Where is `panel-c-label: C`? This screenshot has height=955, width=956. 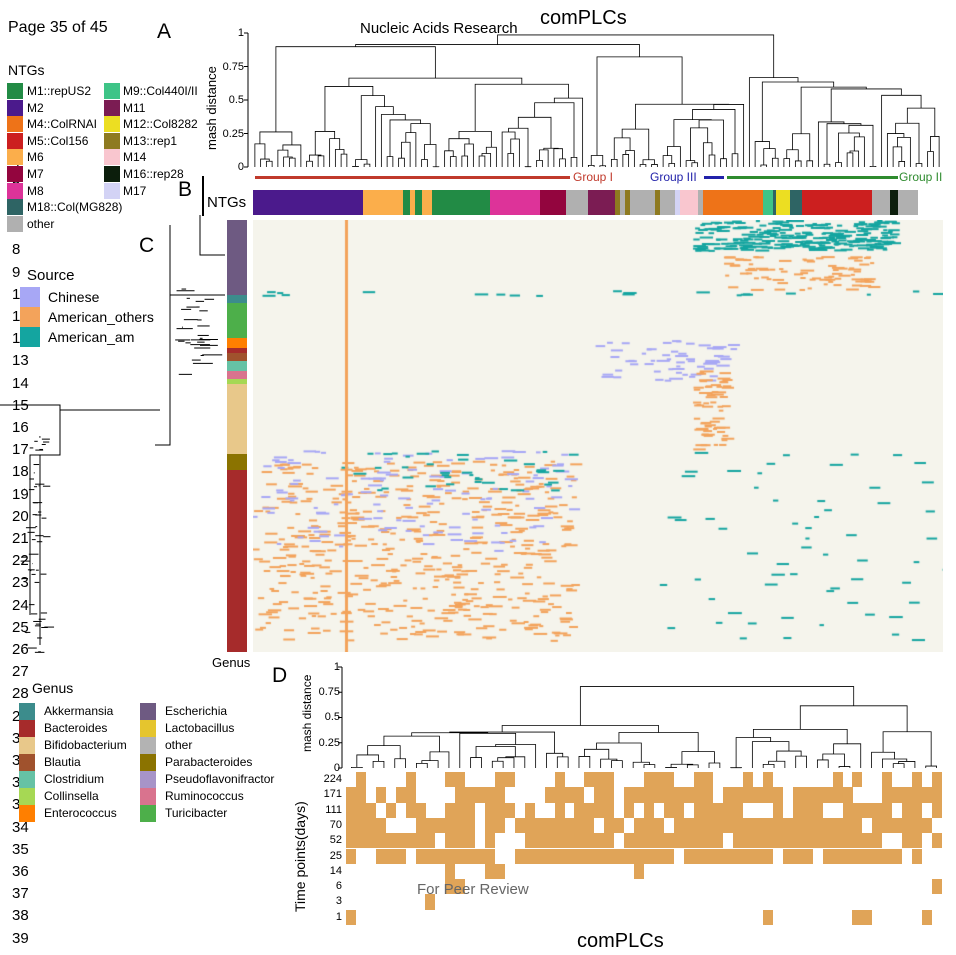 panel-c-label: C is located at coordinates (147, 245).